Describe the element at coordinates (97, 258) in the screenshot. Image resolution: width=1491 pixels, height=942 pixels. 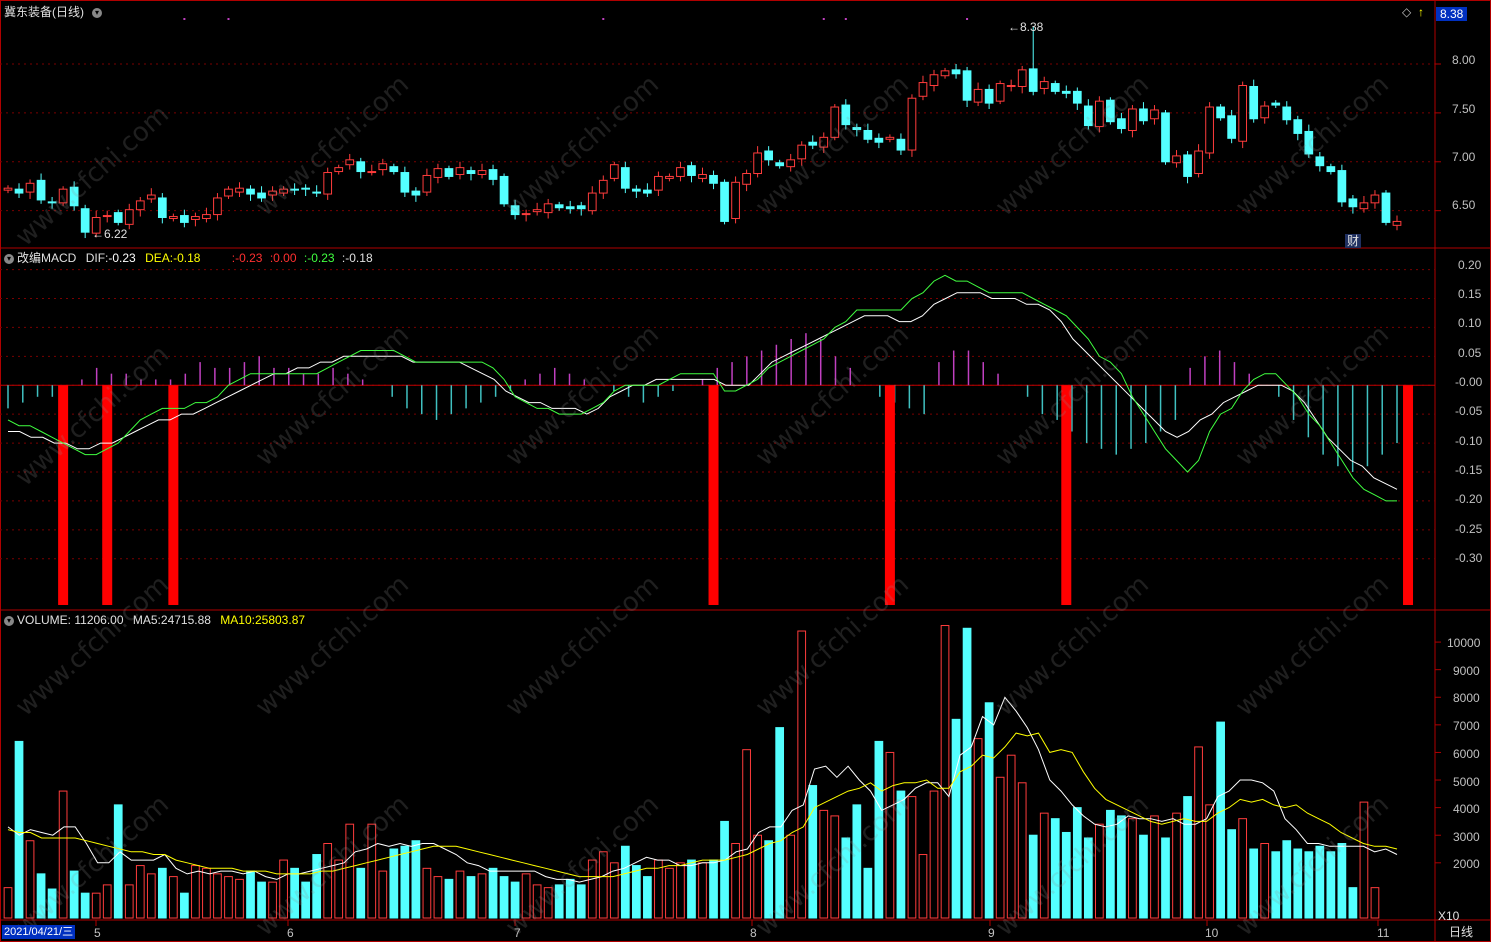
I see `dif-label: DIF:` at that location.